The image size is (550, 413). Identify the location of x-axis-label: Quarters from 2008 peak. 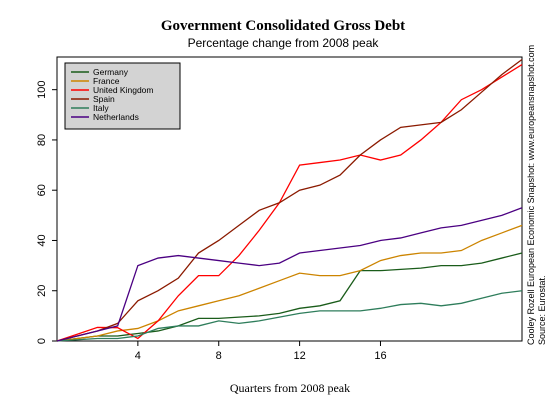
(290, 388).